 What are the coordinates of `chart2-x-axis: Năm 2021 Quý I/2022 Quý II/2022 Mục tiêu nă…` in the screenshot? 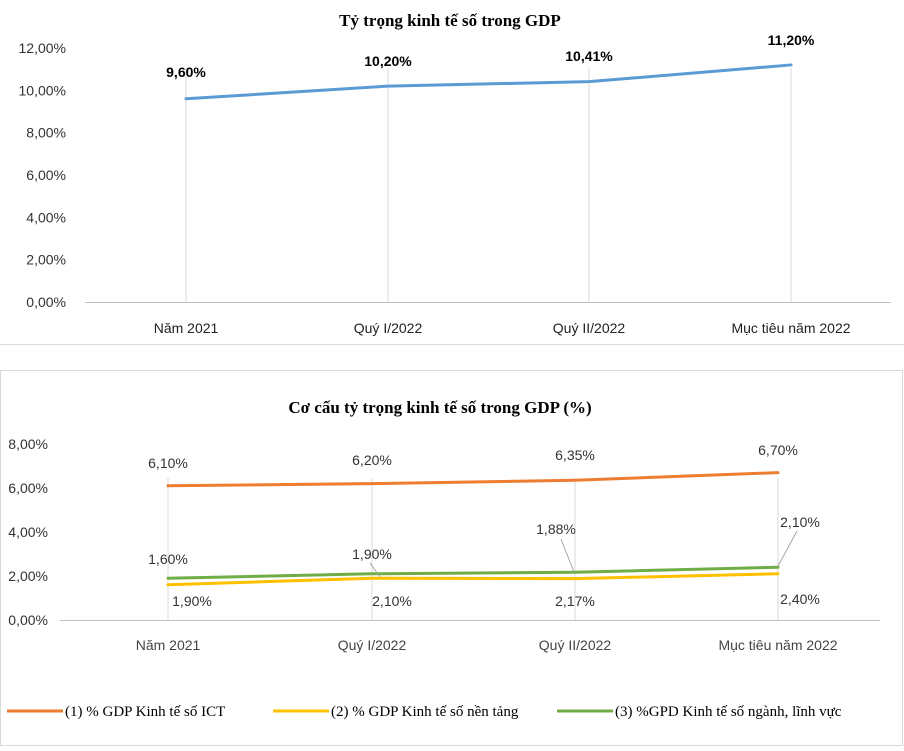 It's located at (487, 645).